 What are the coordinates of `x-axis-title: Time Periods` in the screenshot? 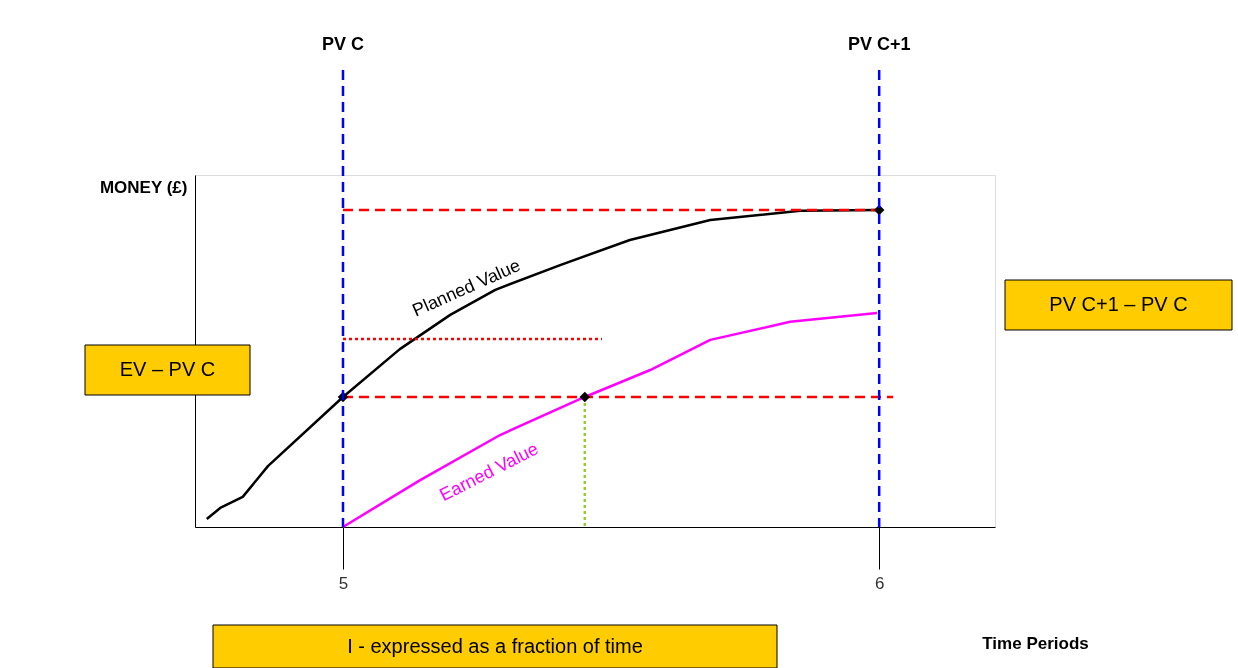 It's located at (1035, 643).